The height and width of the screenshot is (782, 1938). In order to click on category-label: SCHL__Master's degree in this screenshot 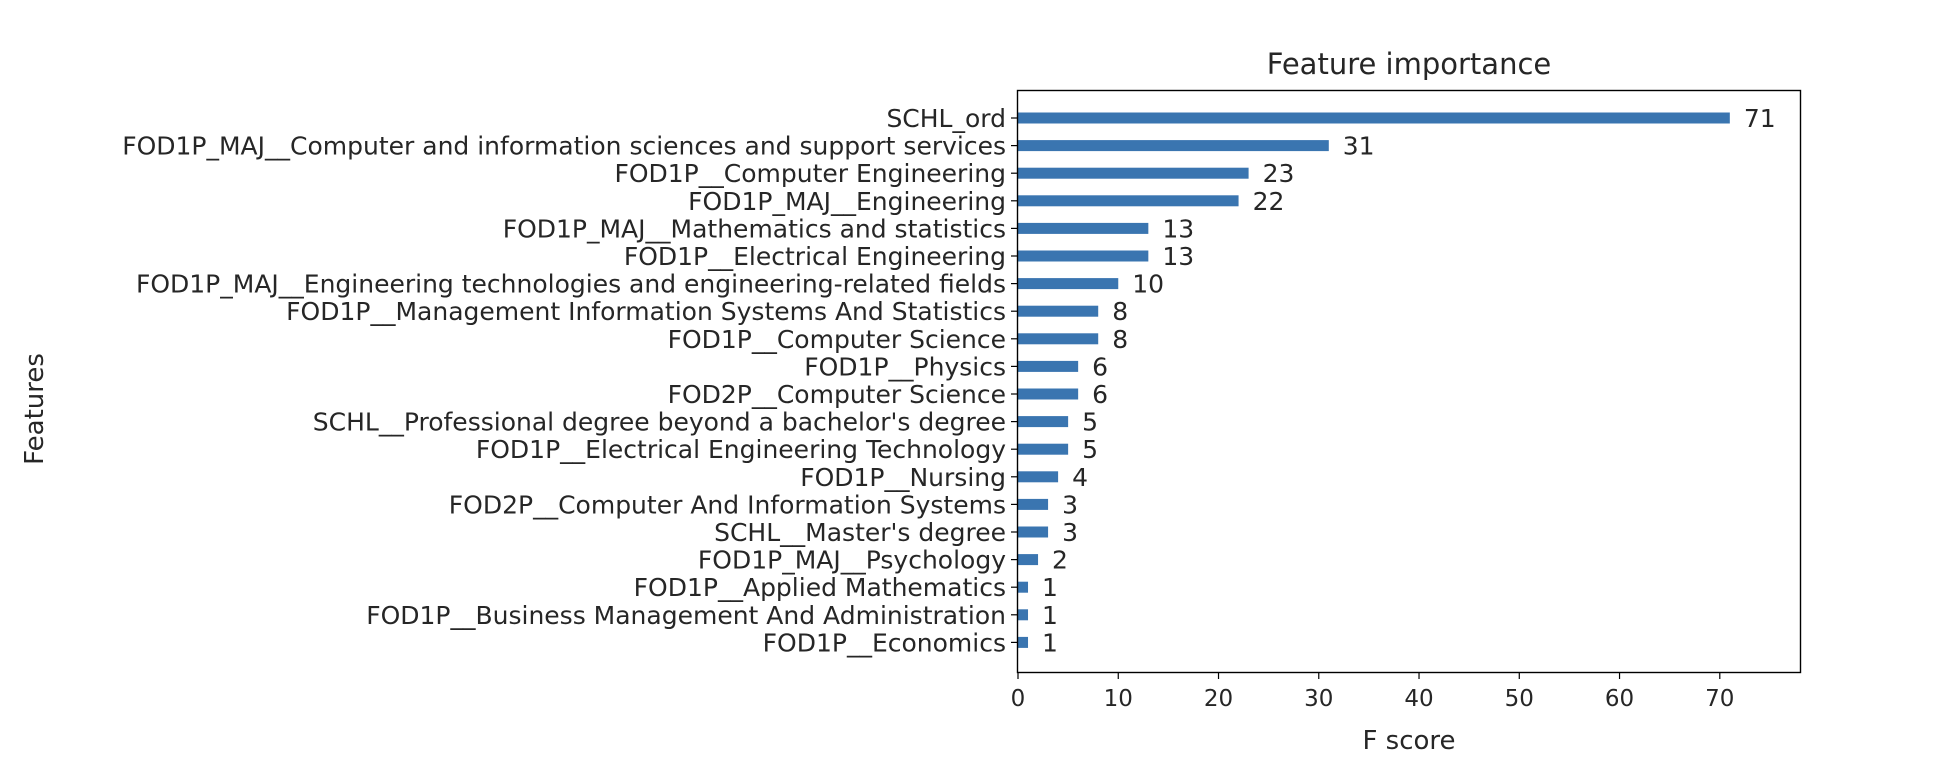, I will do `click(860, 532)`.